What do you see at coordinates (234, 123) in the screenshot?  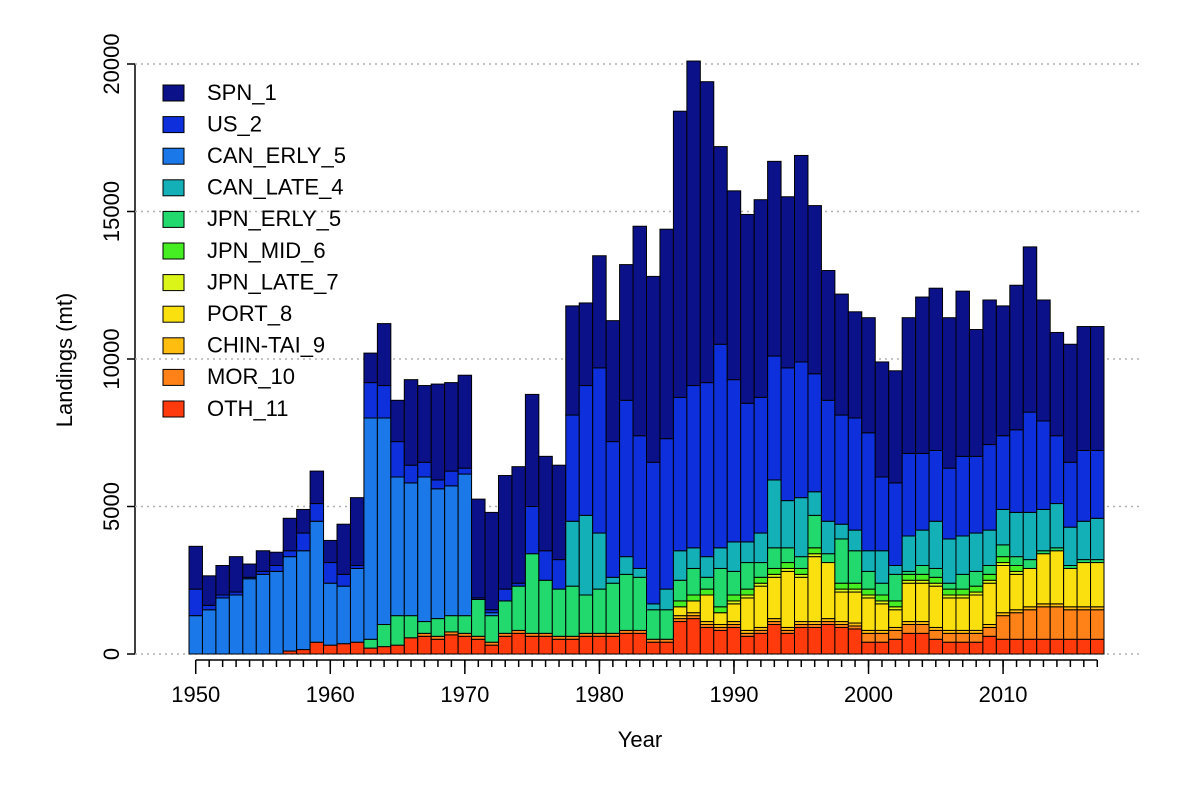 I see `legend-label: US_2` at bounding box center [234, 123].